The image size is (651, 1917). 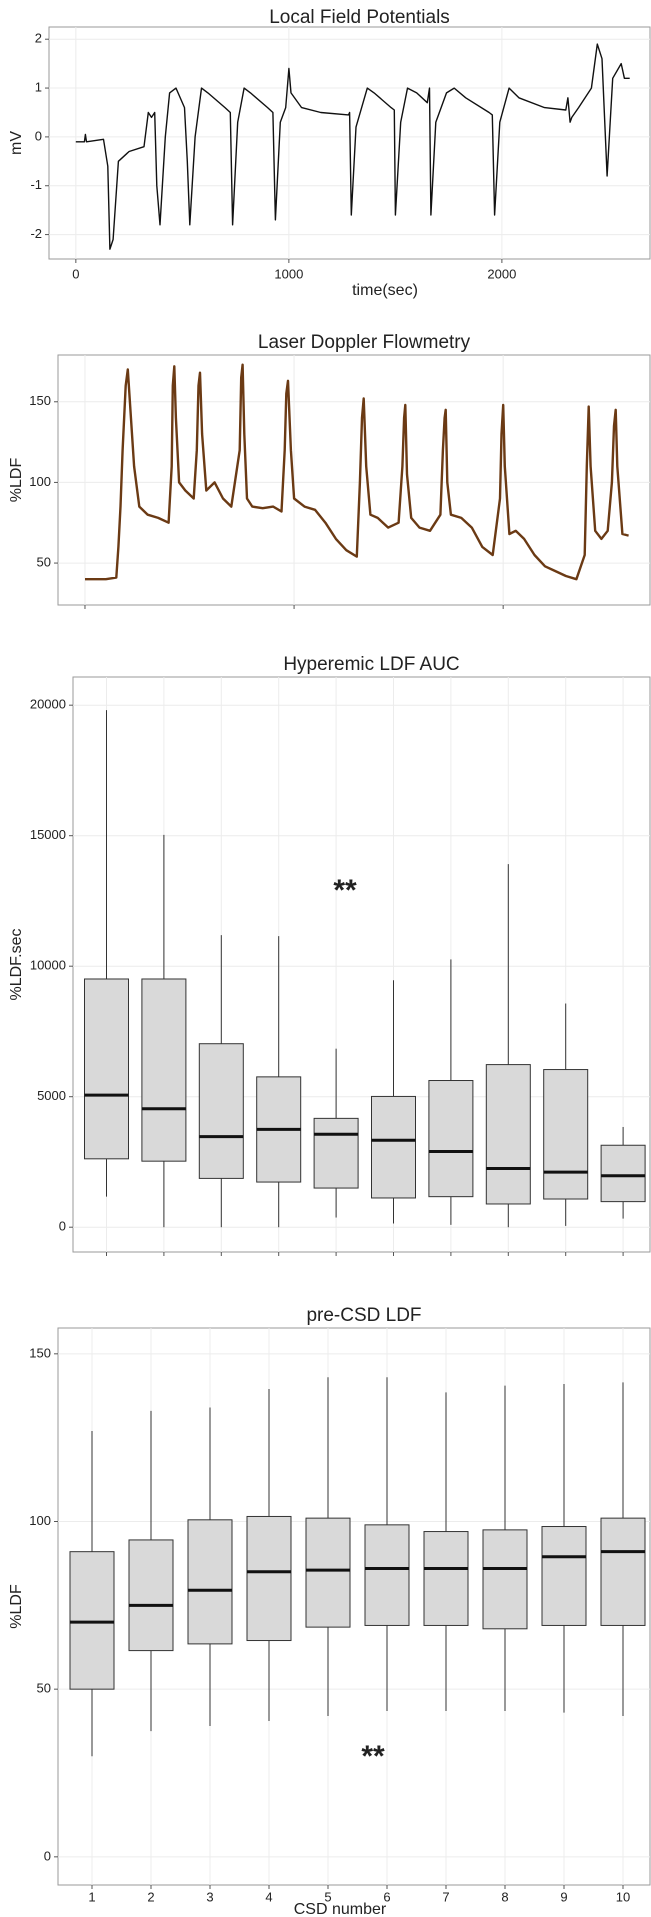 I want to click on y-axis-label: %LDF.sec, so click(x=16, y=964).